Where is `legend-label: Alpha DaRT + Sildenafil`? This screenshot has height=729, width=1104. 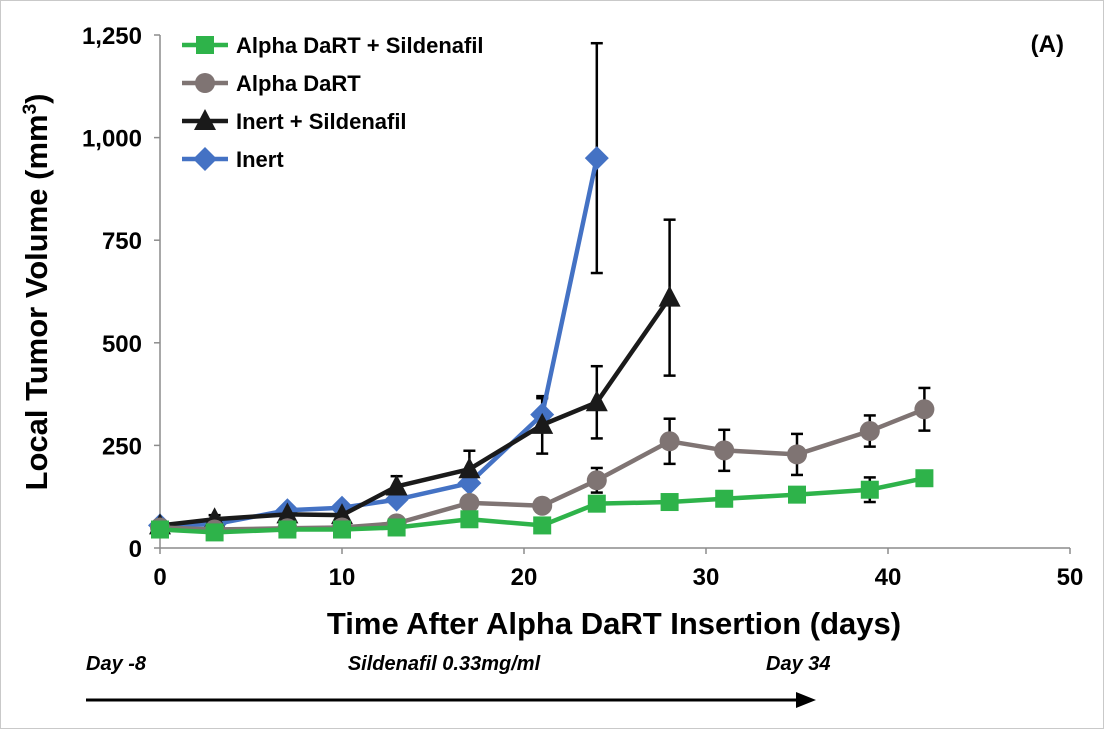
legend-label: Alpha DaRT + Sildenafil is located at coordinates (360, 45).